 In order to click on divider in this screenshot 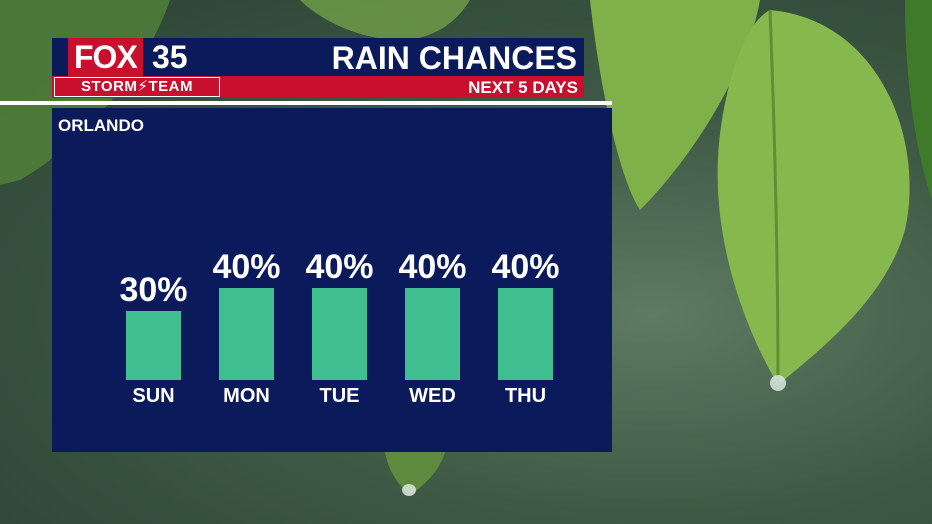, I will do `click(306, 103)`.